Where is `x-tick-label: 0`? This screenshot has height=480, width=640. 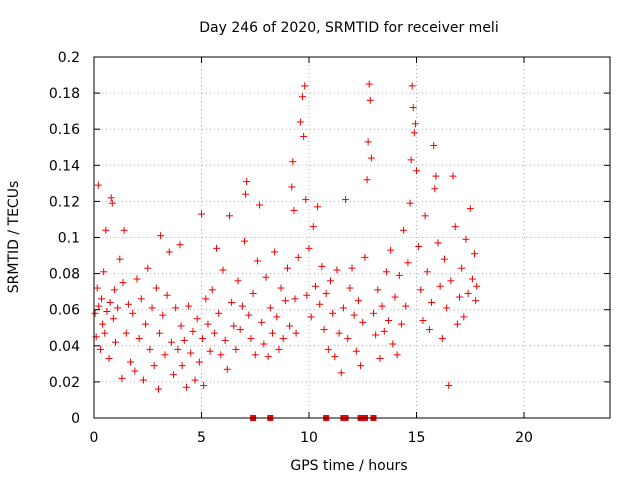
x-tick-label: 0 is located at coordinates (94, 438).